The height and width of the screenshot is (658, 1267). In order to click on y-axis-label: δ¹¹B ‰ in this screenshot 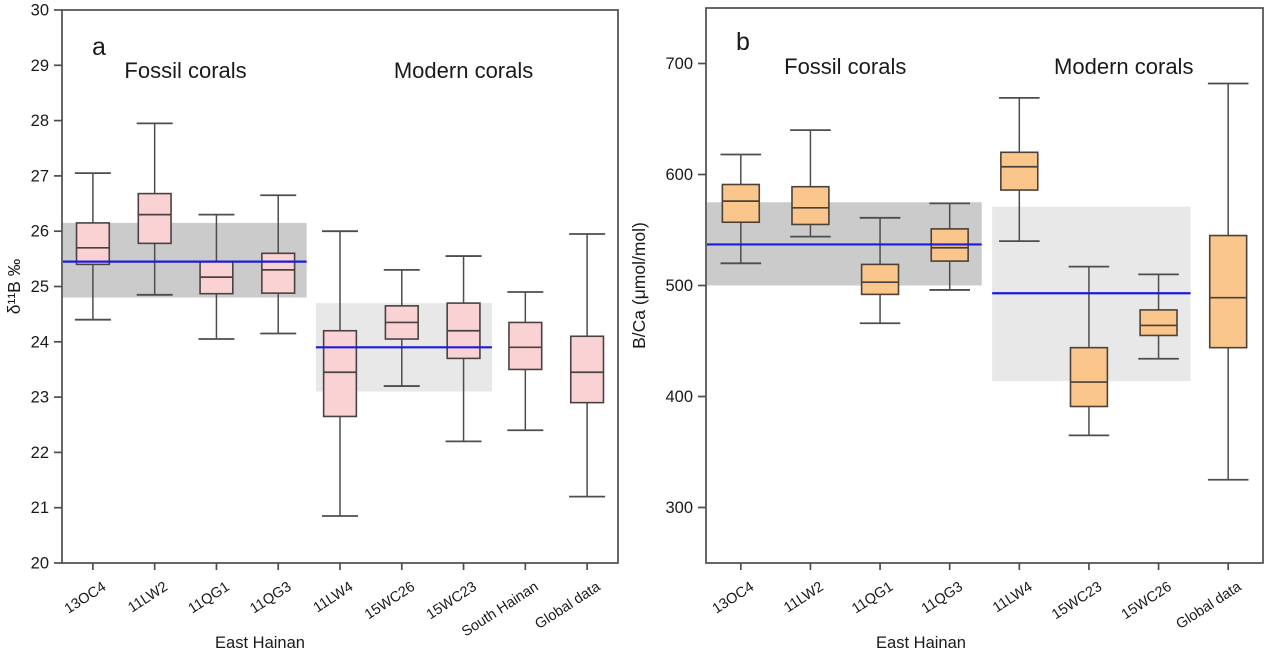, I will do `click(14, 286)`.